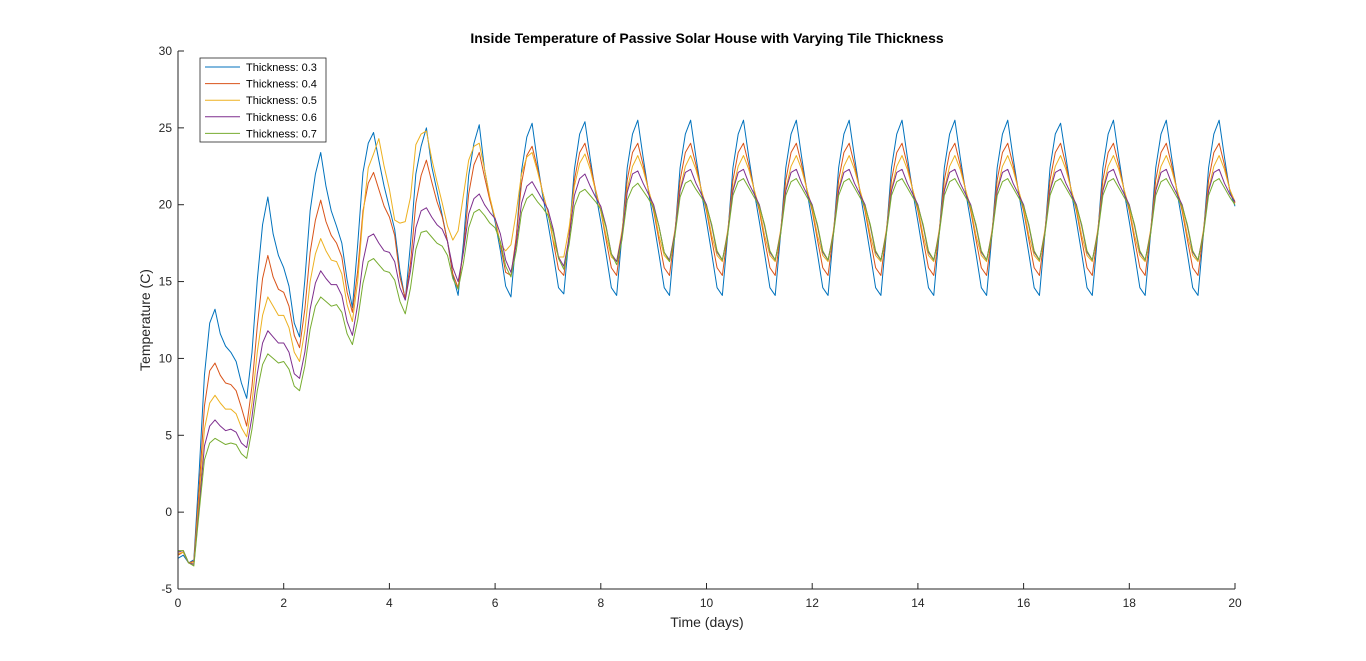  I want to click on x-tick-label: 2, so click(283, 603).